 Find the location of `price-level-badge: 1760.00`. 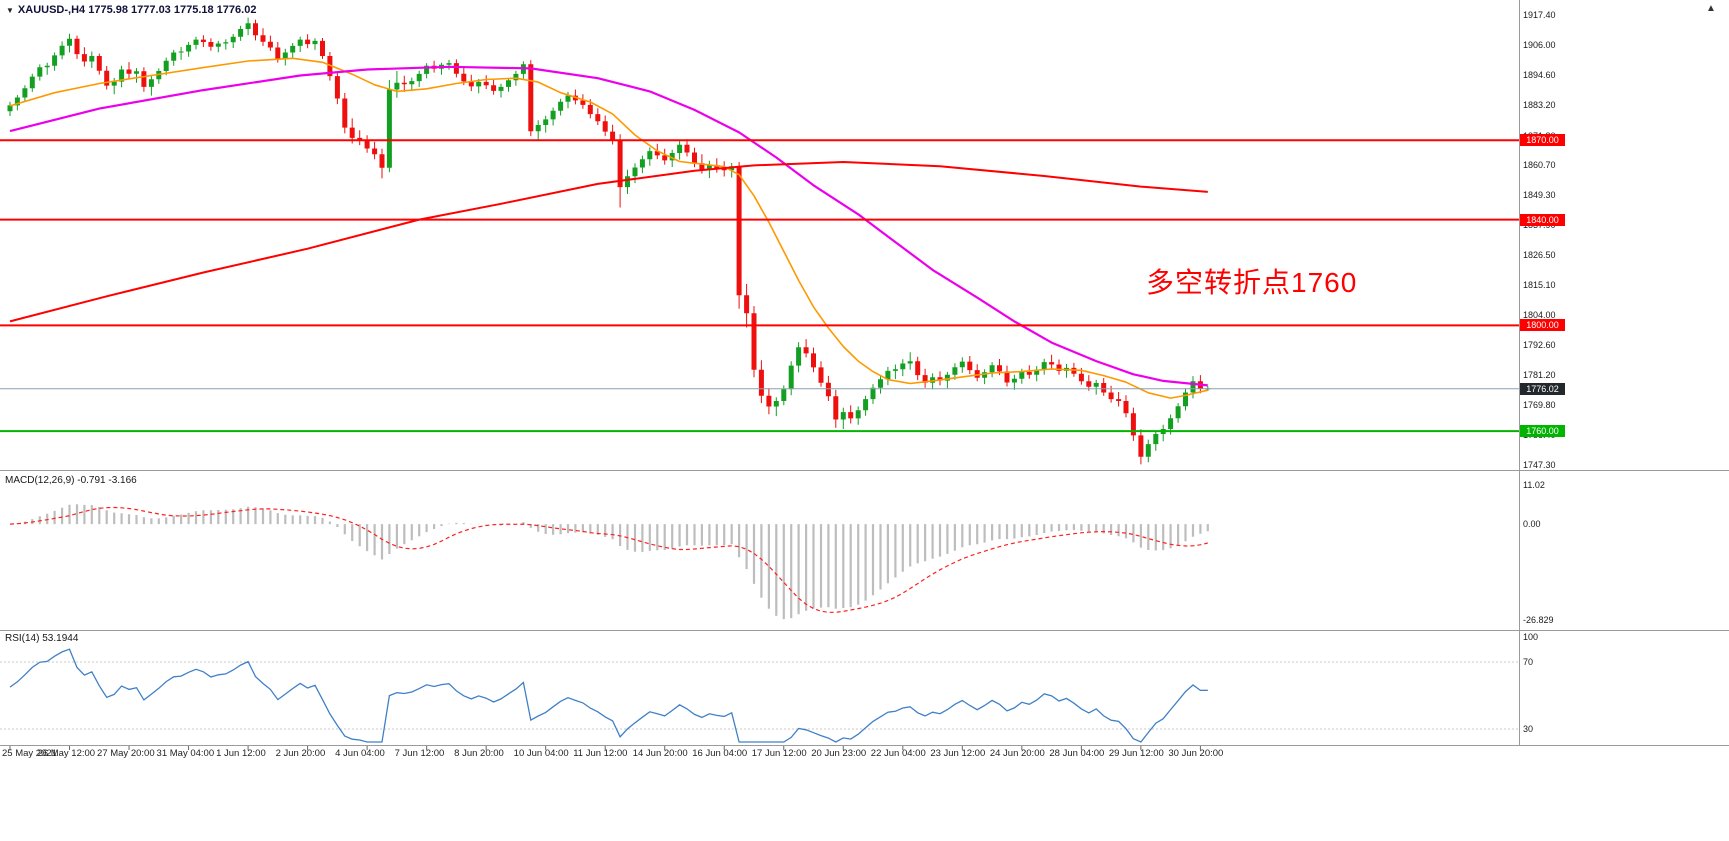

price-level-badge: 1760.00 is located at coordinates (1542, 431).